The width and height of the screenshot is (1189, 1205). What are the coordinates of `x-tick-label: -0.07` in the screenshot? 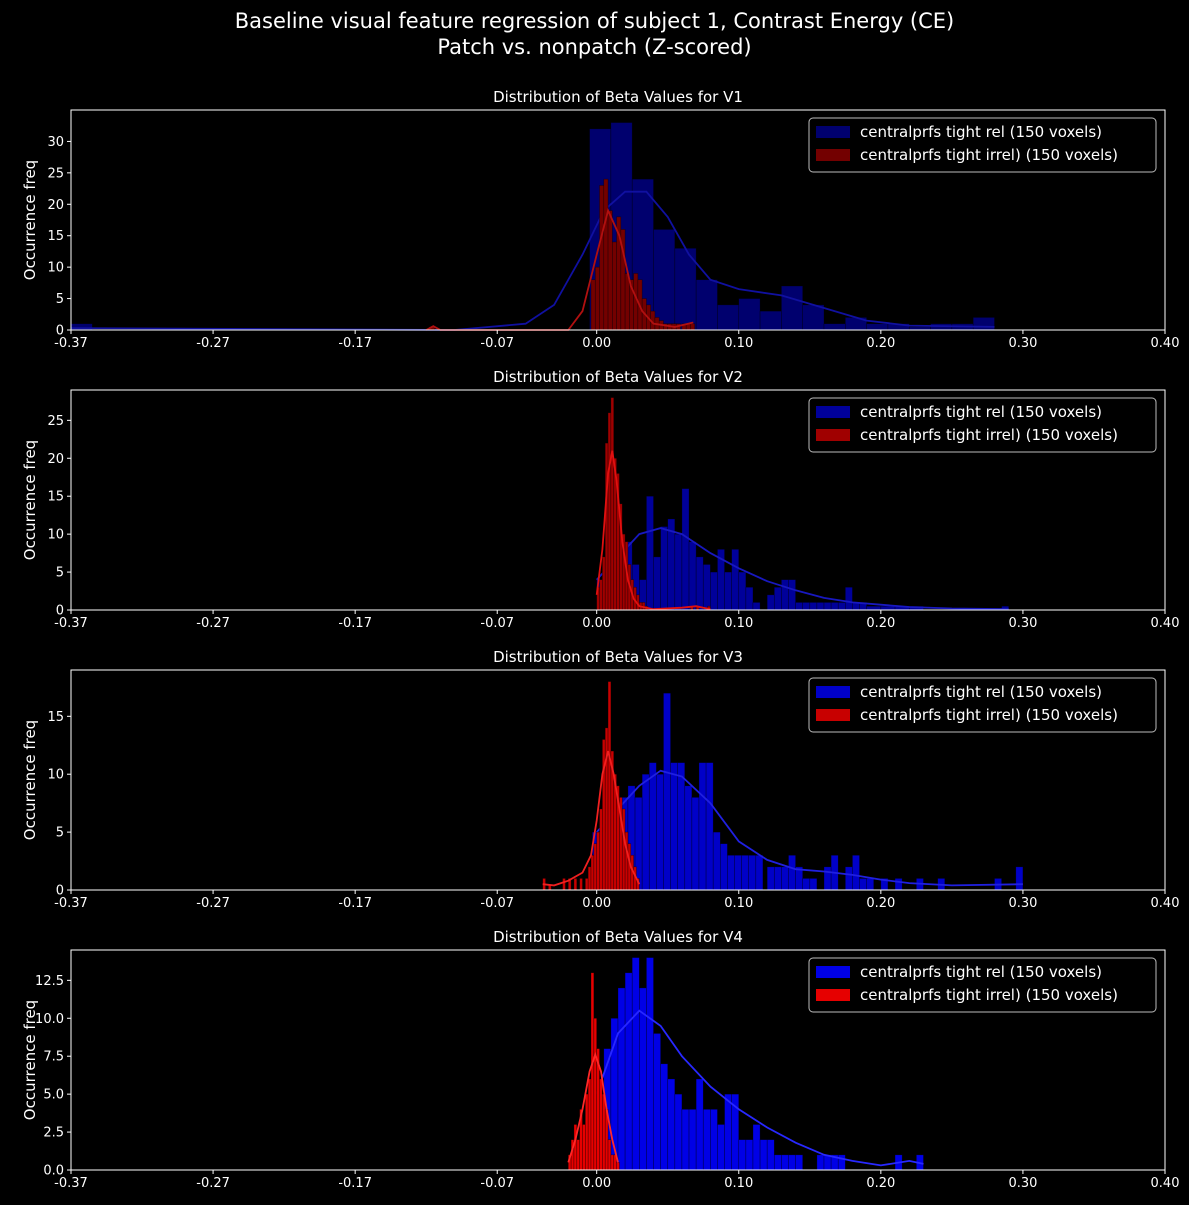 It's located at (497, 623).